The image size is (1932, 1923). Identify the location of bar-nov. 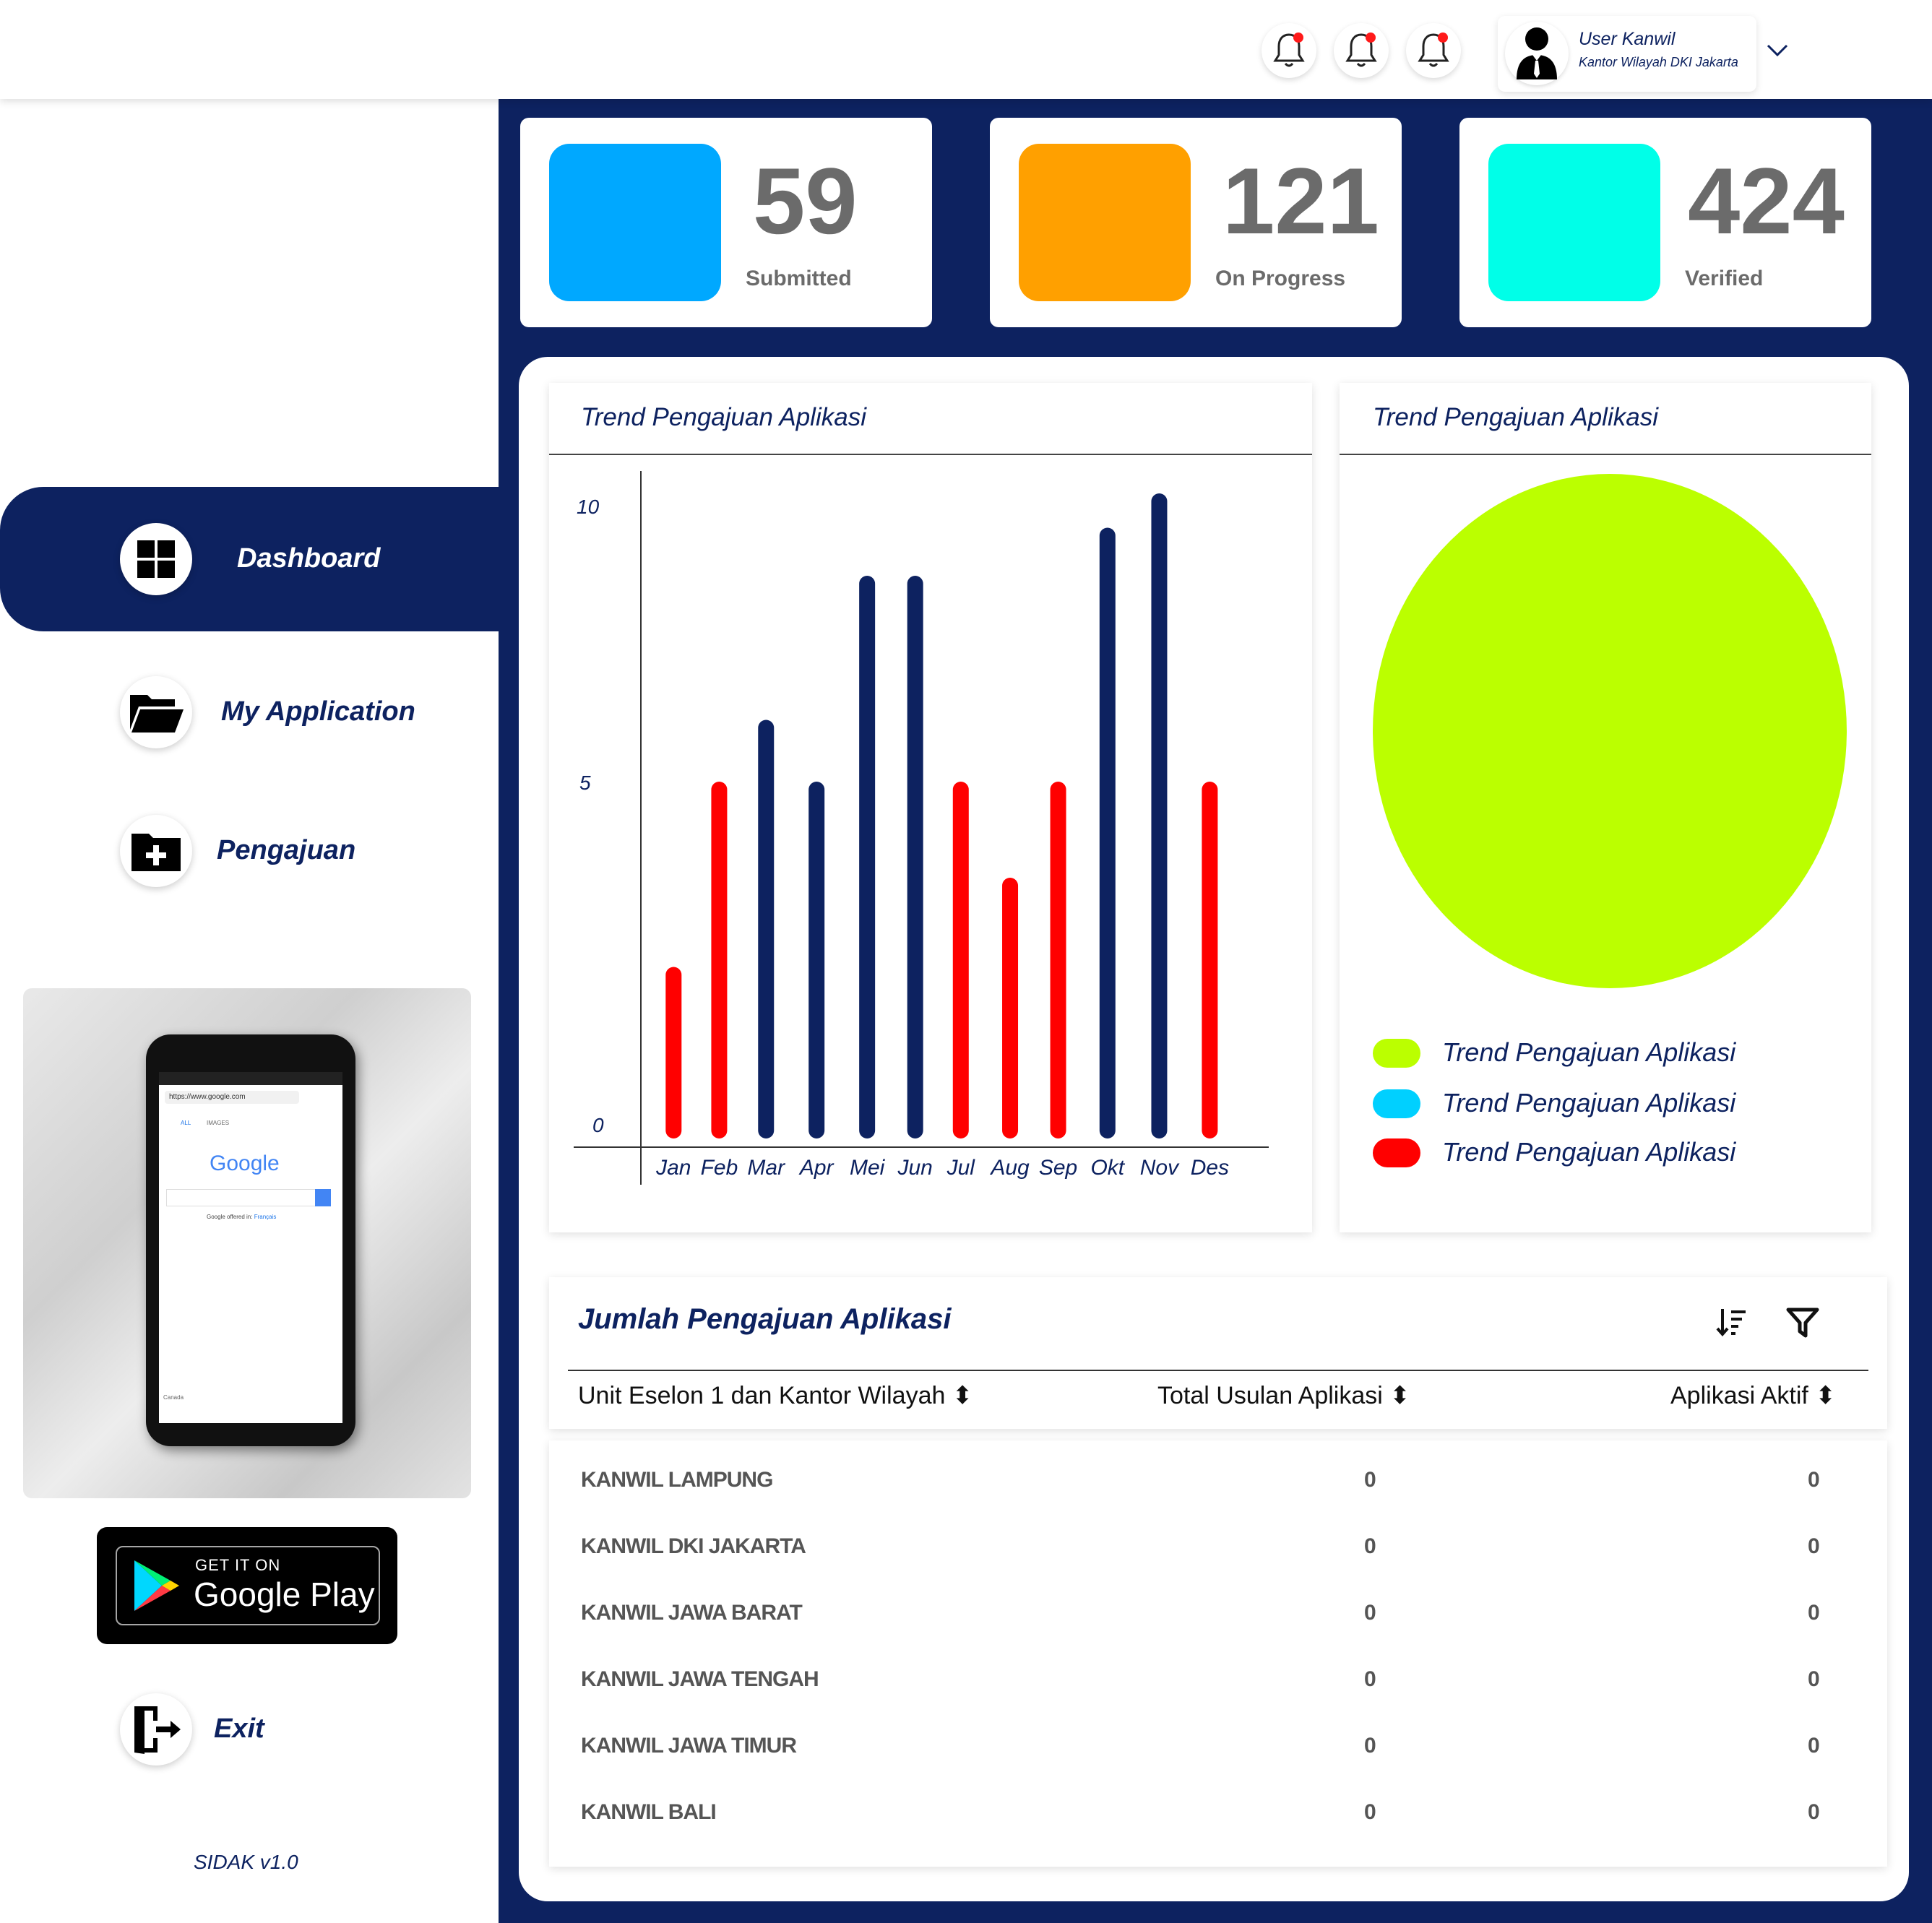
(1159, 815).